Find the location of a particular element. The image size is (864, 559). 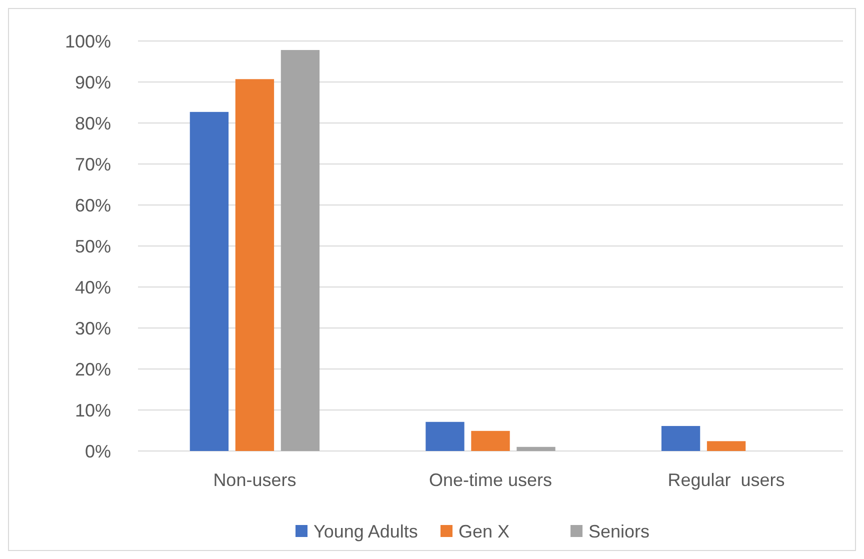

y-tick-label: 100% is located at coordinates (87, 41).